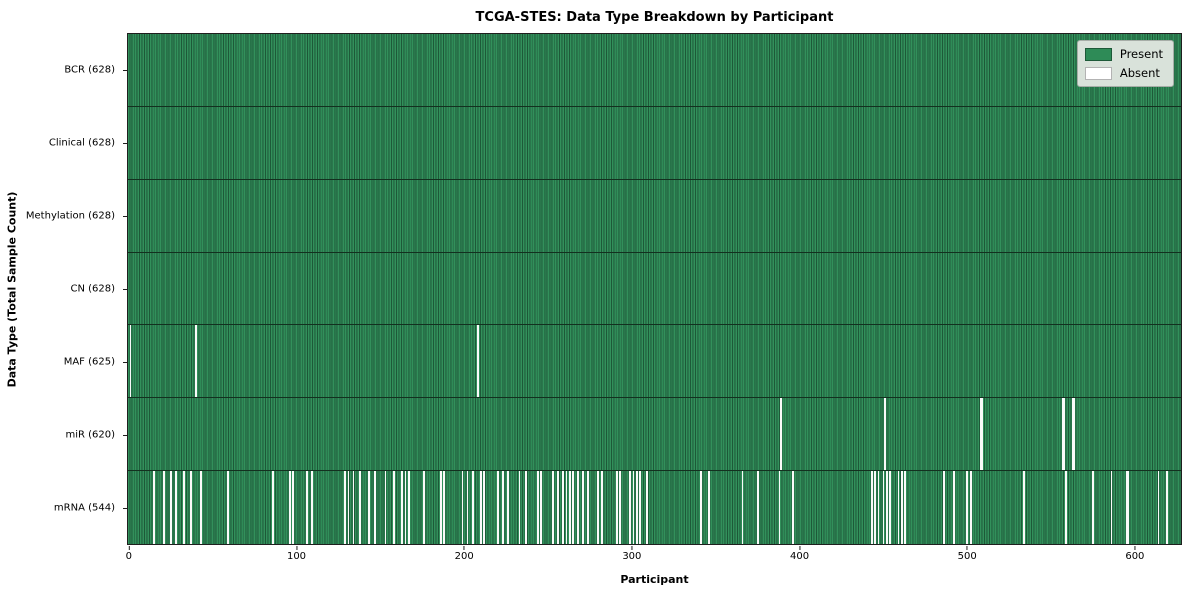  I want to click on legend-swatch-absent, so click(1098, 73).